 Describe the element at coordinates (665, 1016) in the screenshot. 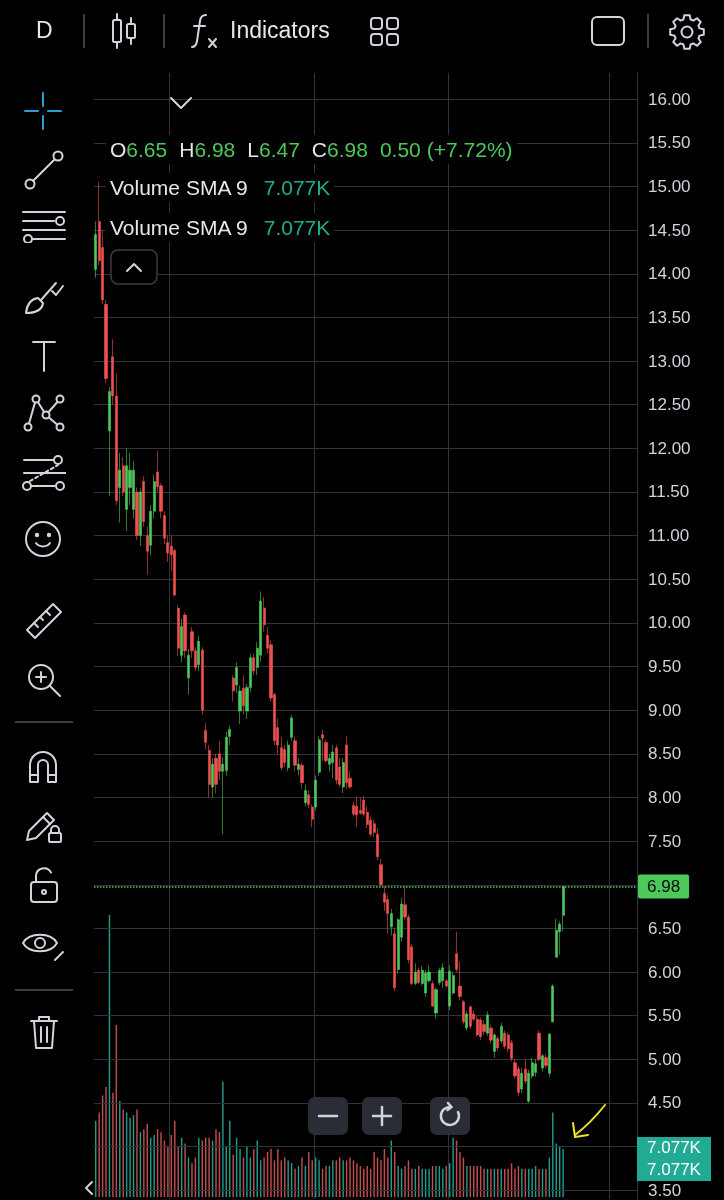

I see `y-tick-label: 5.50` at that location.